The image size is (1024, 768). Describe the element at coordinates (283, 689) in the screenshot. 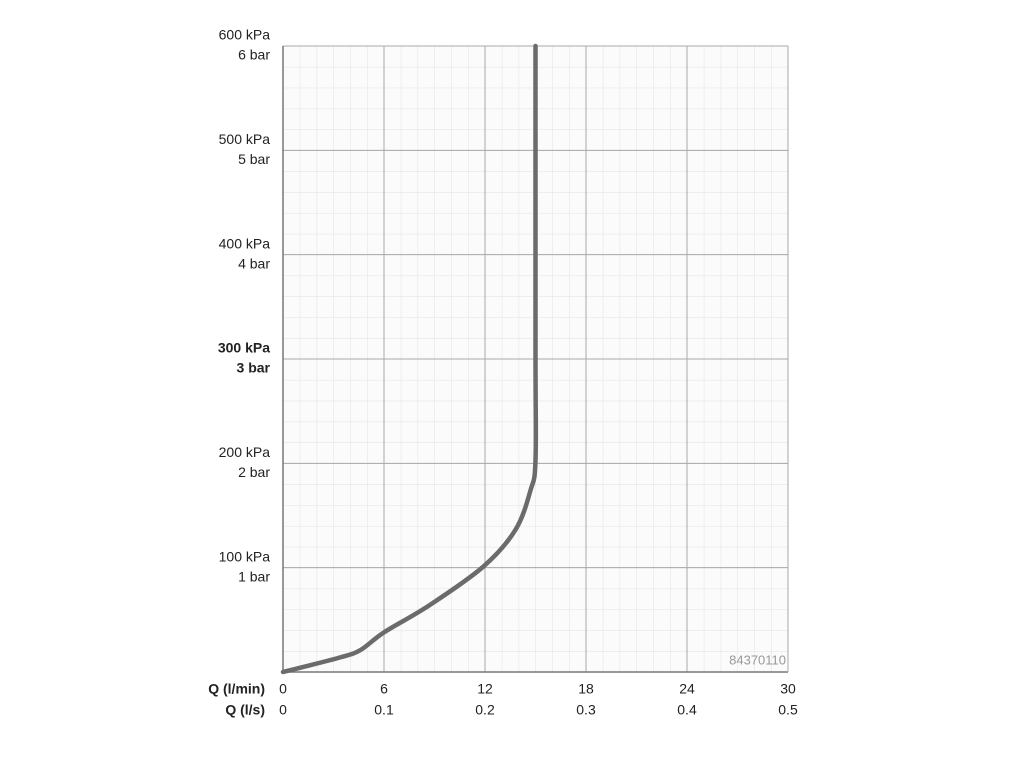

I see `x-tick-label: 0` at that location.